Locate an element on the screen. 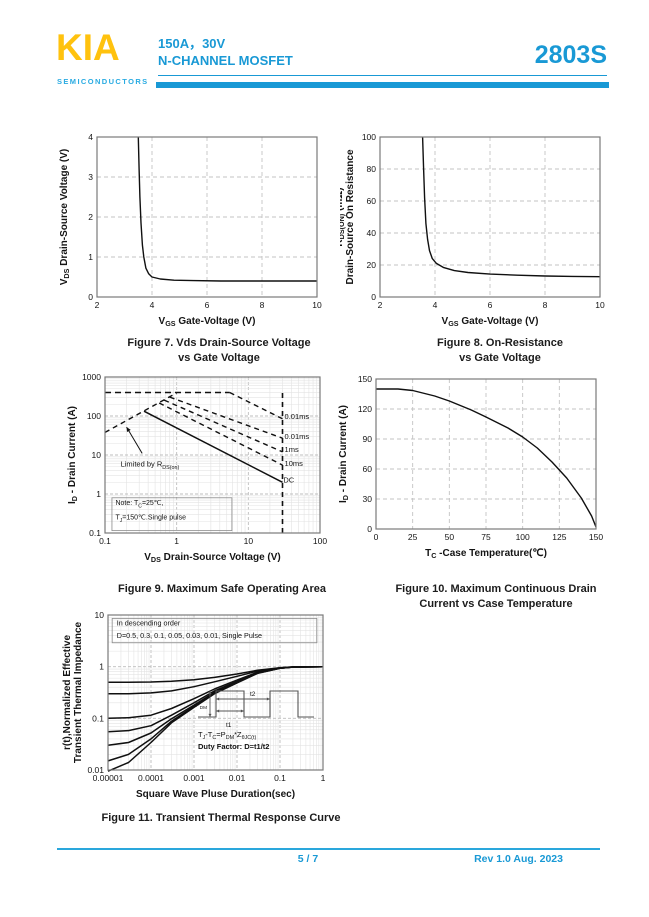 The image size is (649, 917). svg-text: t1 is located at coordinates (229, 725).